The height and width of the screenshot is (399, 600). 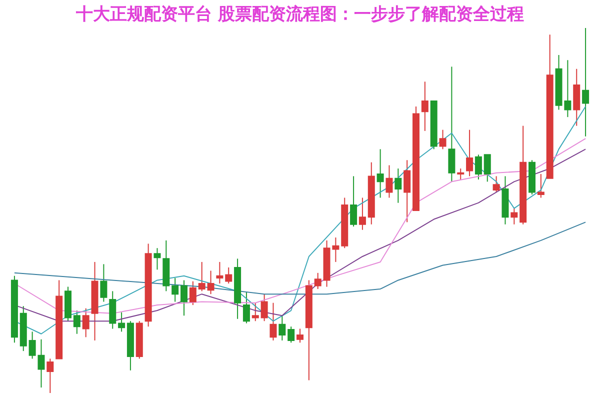 What do you see at coordinates (299, 14) in the screenshot?
I see `chart-title: 十大正规配资平台 股票配资流程图：一步步了解配资全过程` at bounding box center [299, 14].